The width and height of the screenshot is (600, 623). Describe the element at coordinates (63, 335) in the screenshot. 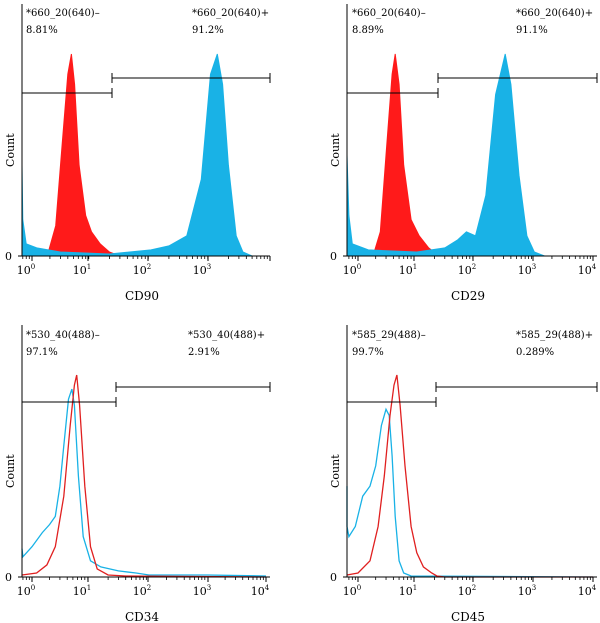

I see `gate-name-label: *530_40(488)–` at that location.